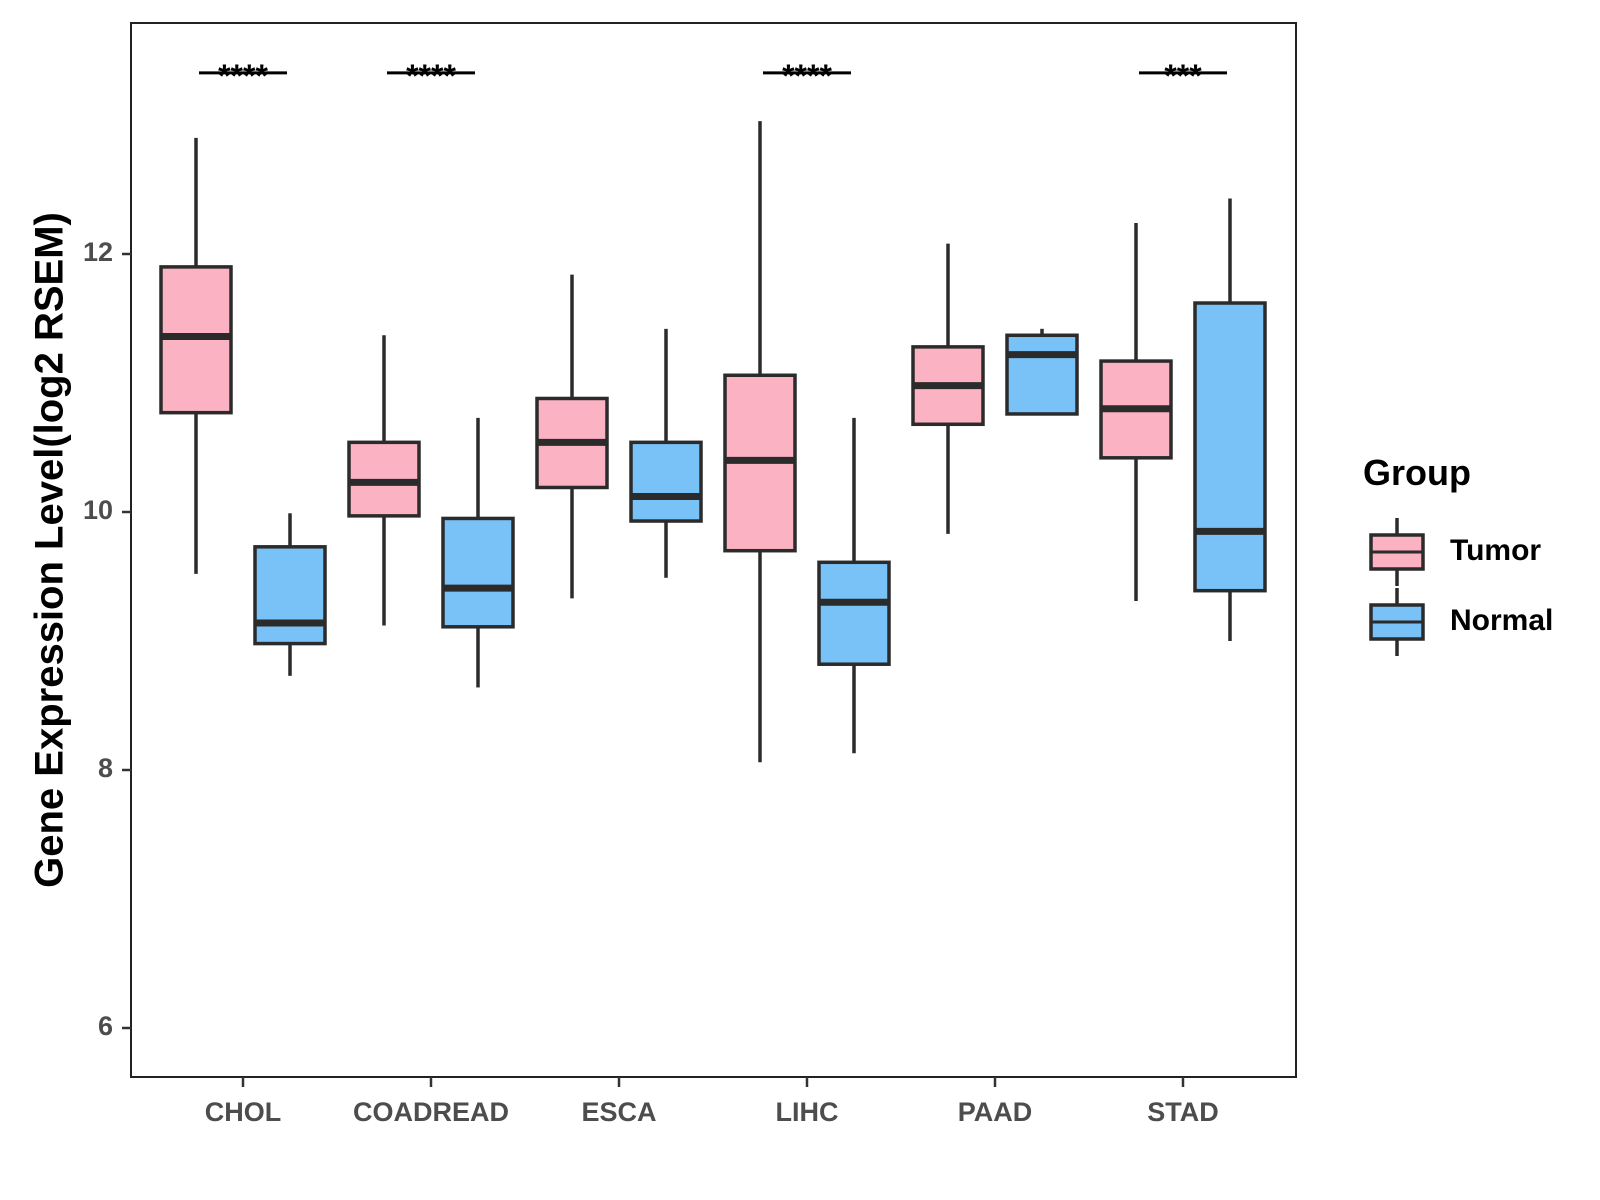 This screenshot has width=1600, height=1200. I want to click on box-normal-chol, so click(290, 594).